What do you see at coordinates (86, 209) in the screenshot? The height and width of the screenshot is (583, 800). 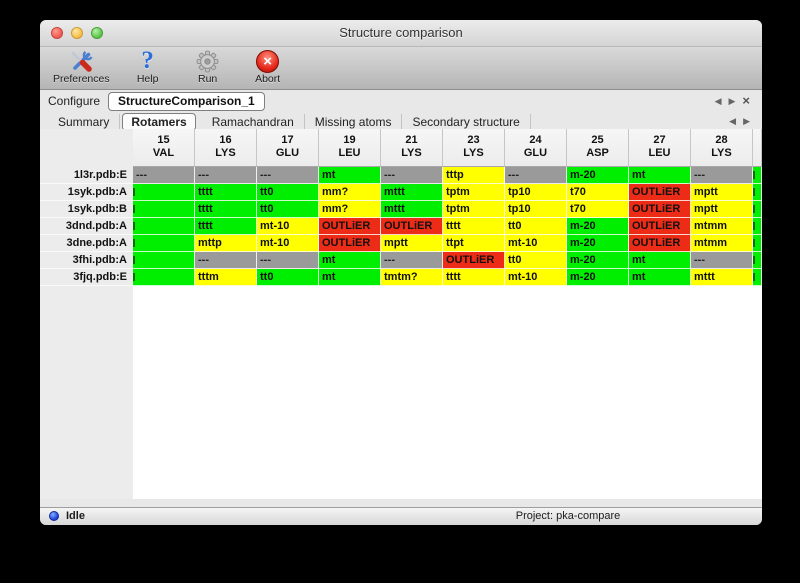 I see `row-label: 1syk.pdb:B` at bounding box center [86, 209].